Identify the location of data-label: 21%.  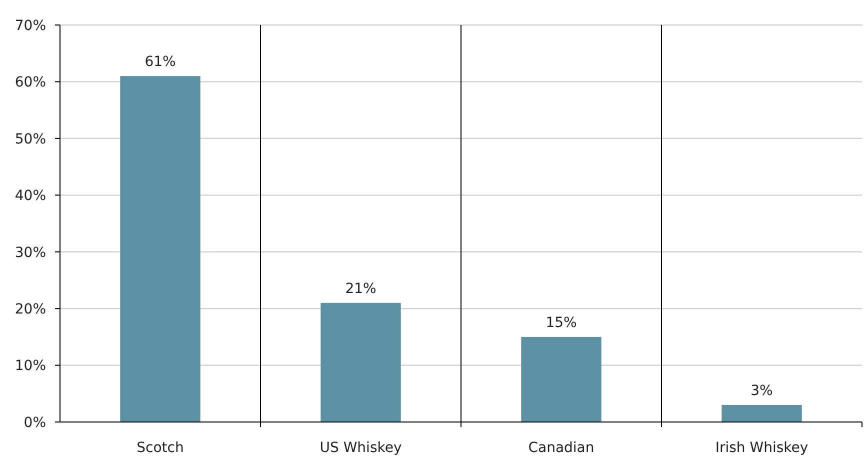
(360, 288).